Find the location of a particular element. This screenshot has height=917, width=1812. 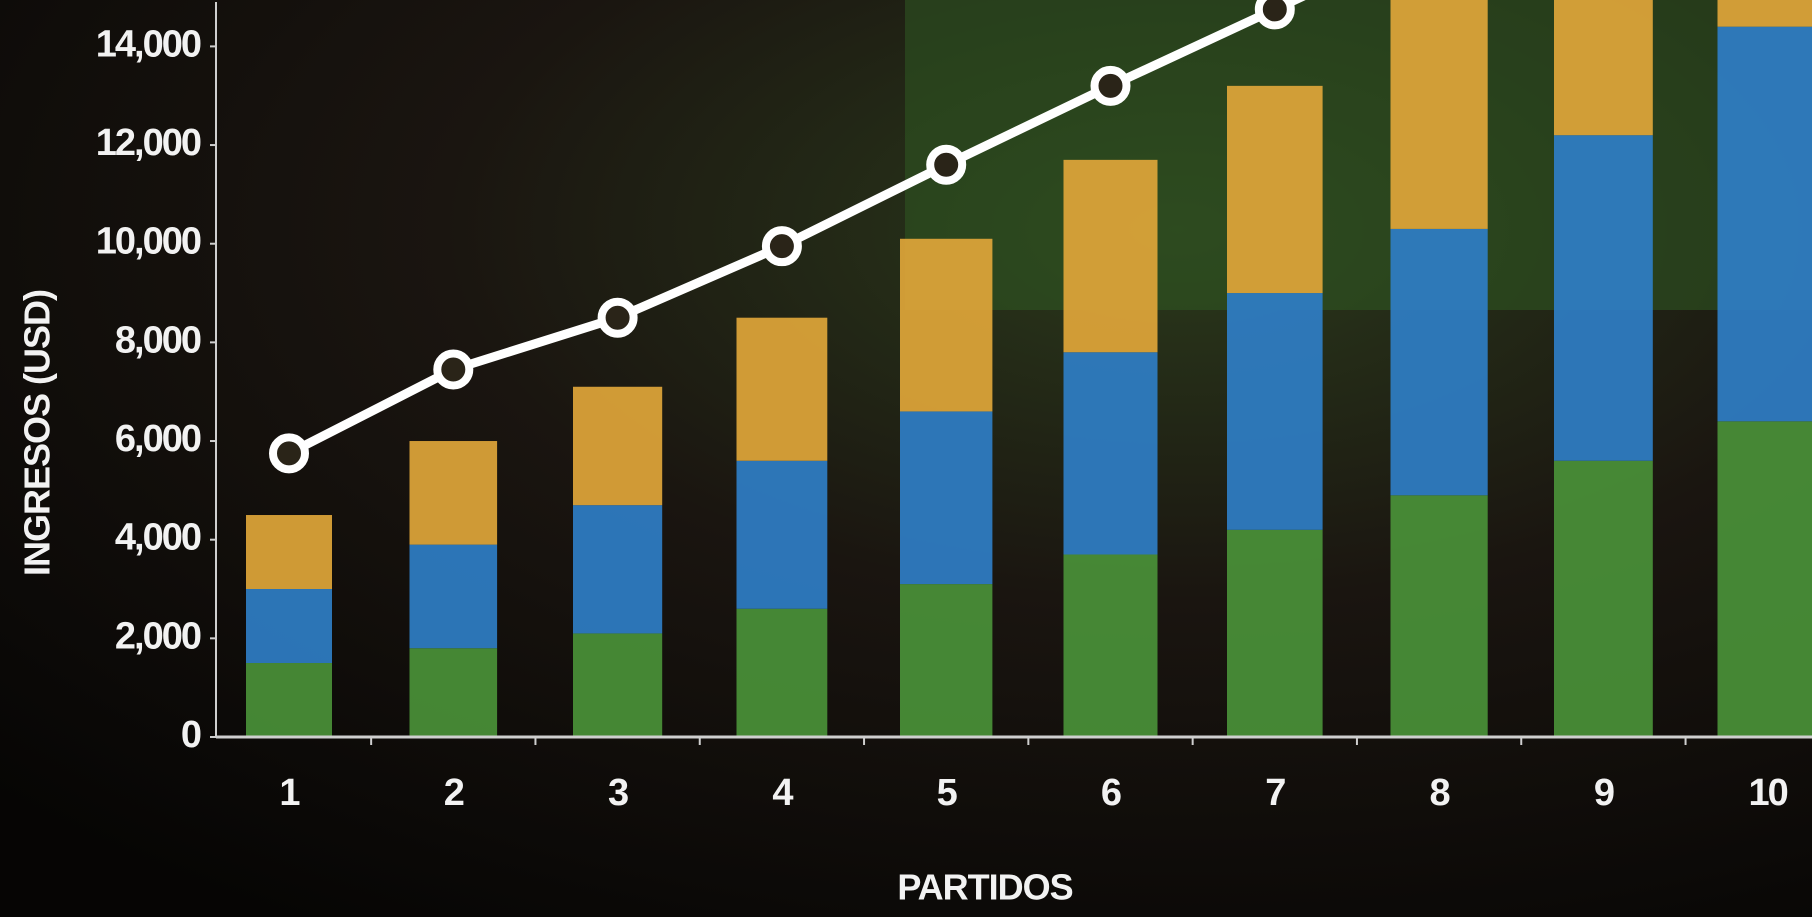

x-tick-label: 4 is located at coordinates (782, 793).